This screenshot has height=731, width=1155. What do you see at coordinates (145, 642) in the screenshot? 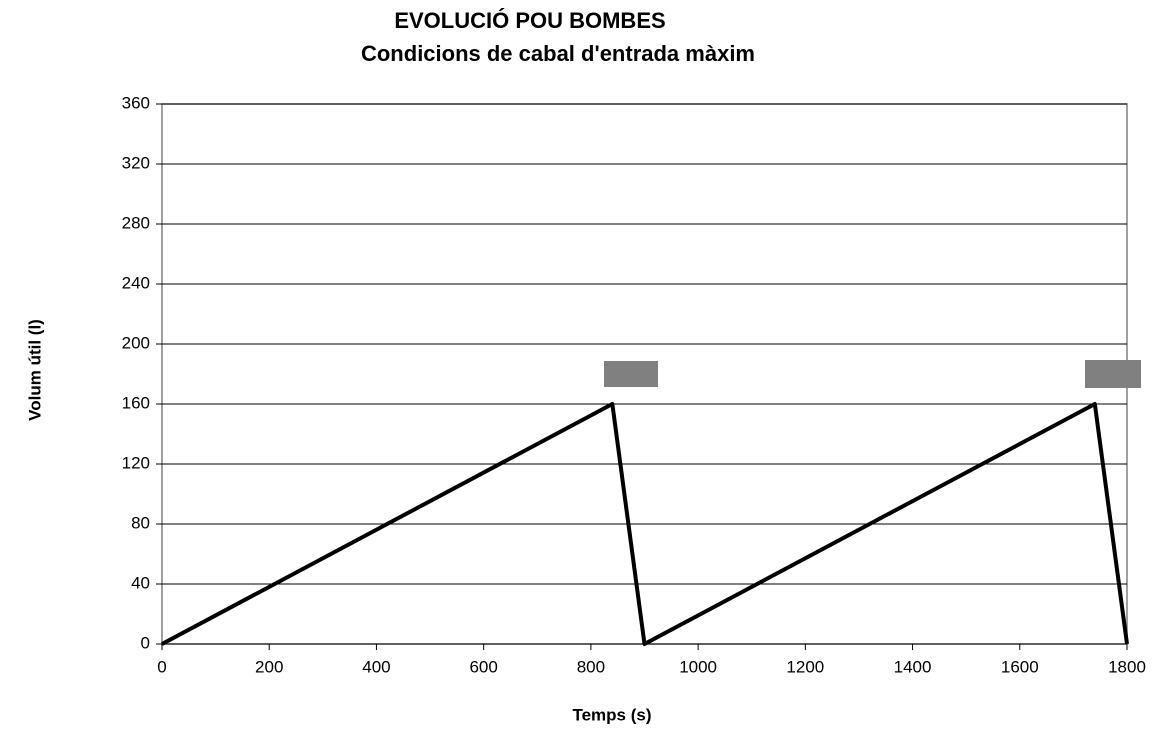
I see `y-tick-label: 0` at bounding box center [145, 642].